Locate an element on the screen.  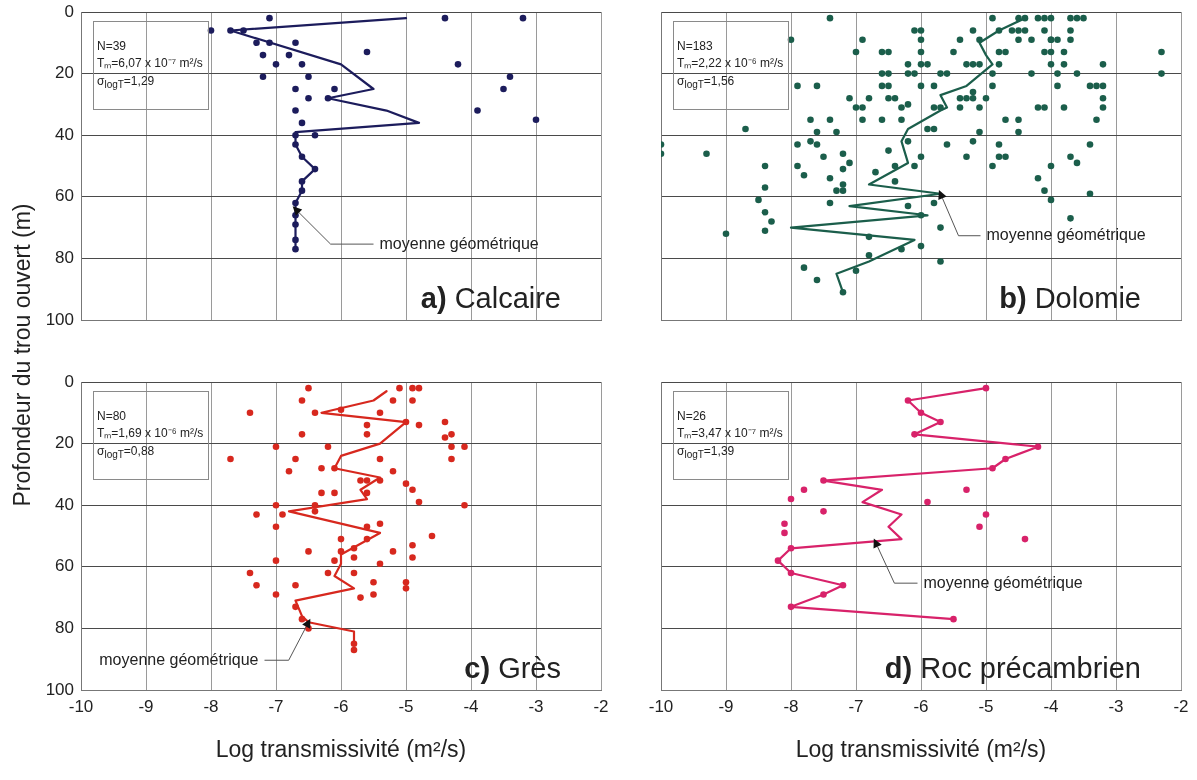
text: a) Calcaire is located at coordinates (491, 298).